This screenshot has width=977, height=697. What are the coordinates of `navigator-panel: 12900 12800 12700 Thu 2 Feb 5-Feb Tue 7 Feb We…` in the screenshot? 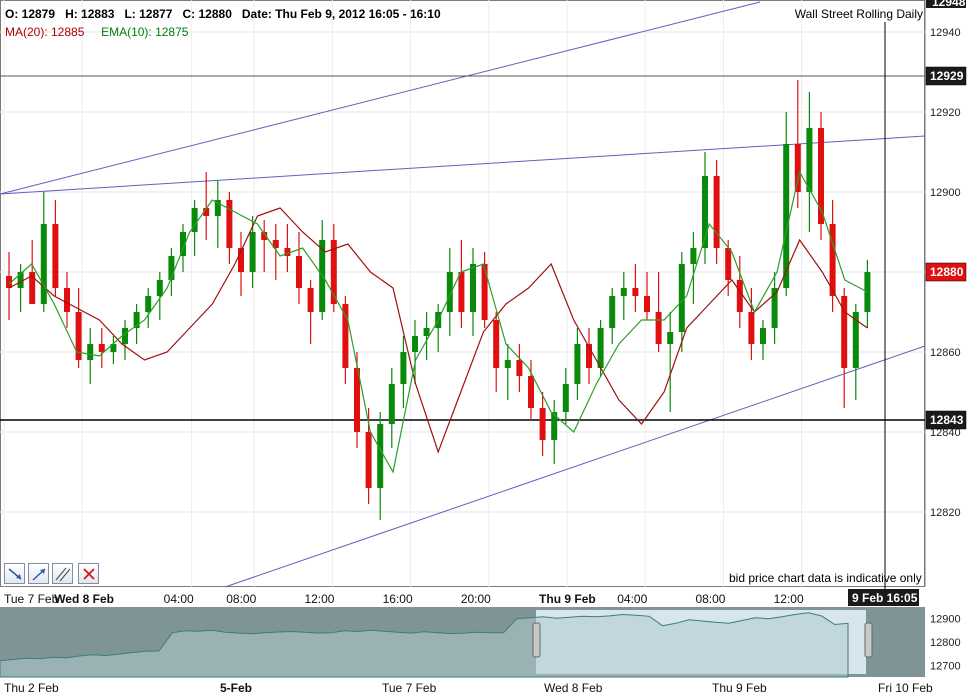 It's located at (488, 651).